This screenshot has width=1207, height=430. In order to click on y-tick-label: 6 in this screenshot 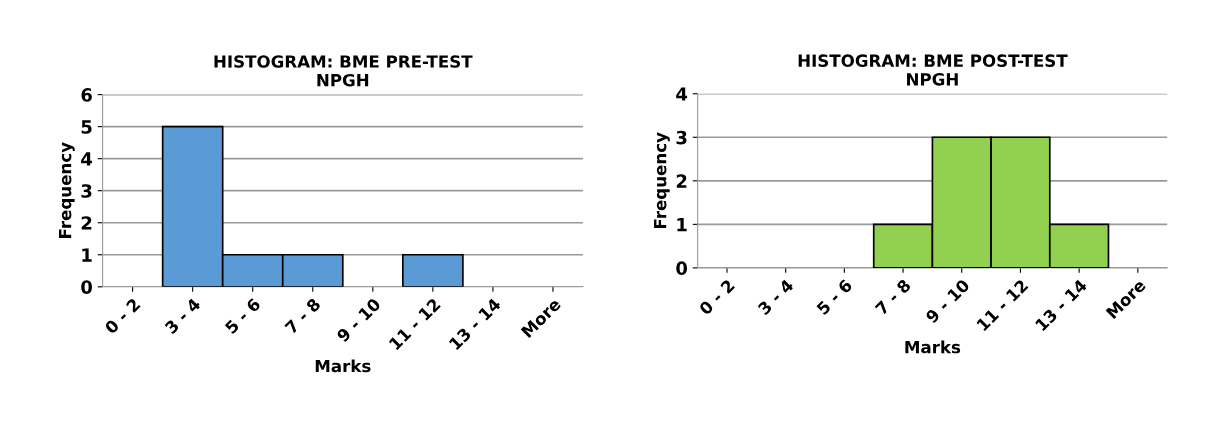, I will do `click(86, 95)`.